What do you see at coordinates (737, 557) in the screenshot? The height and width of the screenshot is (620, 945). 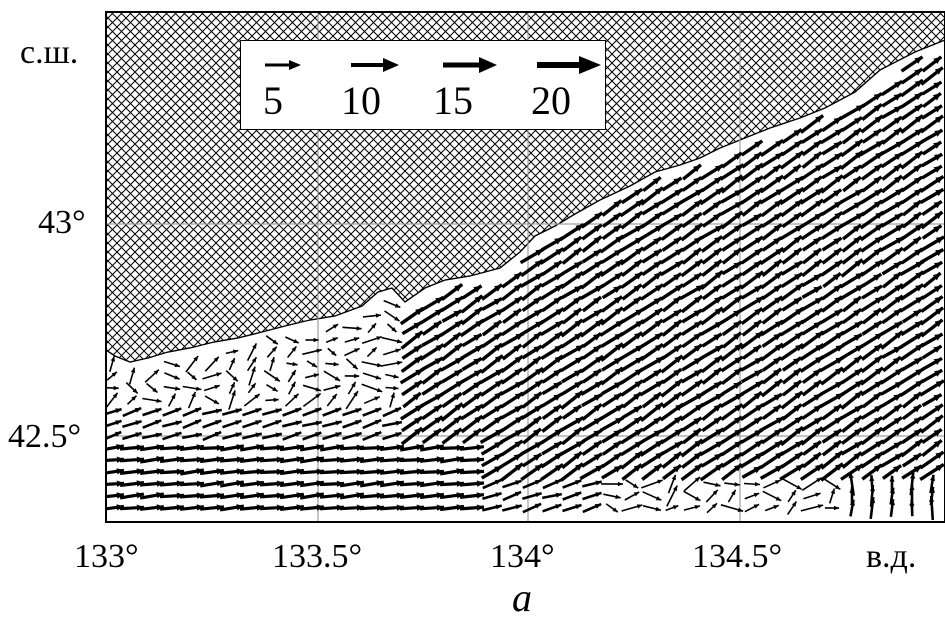 I see `lon-tick-134-5: 134.5°` at bounding box center [737, 557].